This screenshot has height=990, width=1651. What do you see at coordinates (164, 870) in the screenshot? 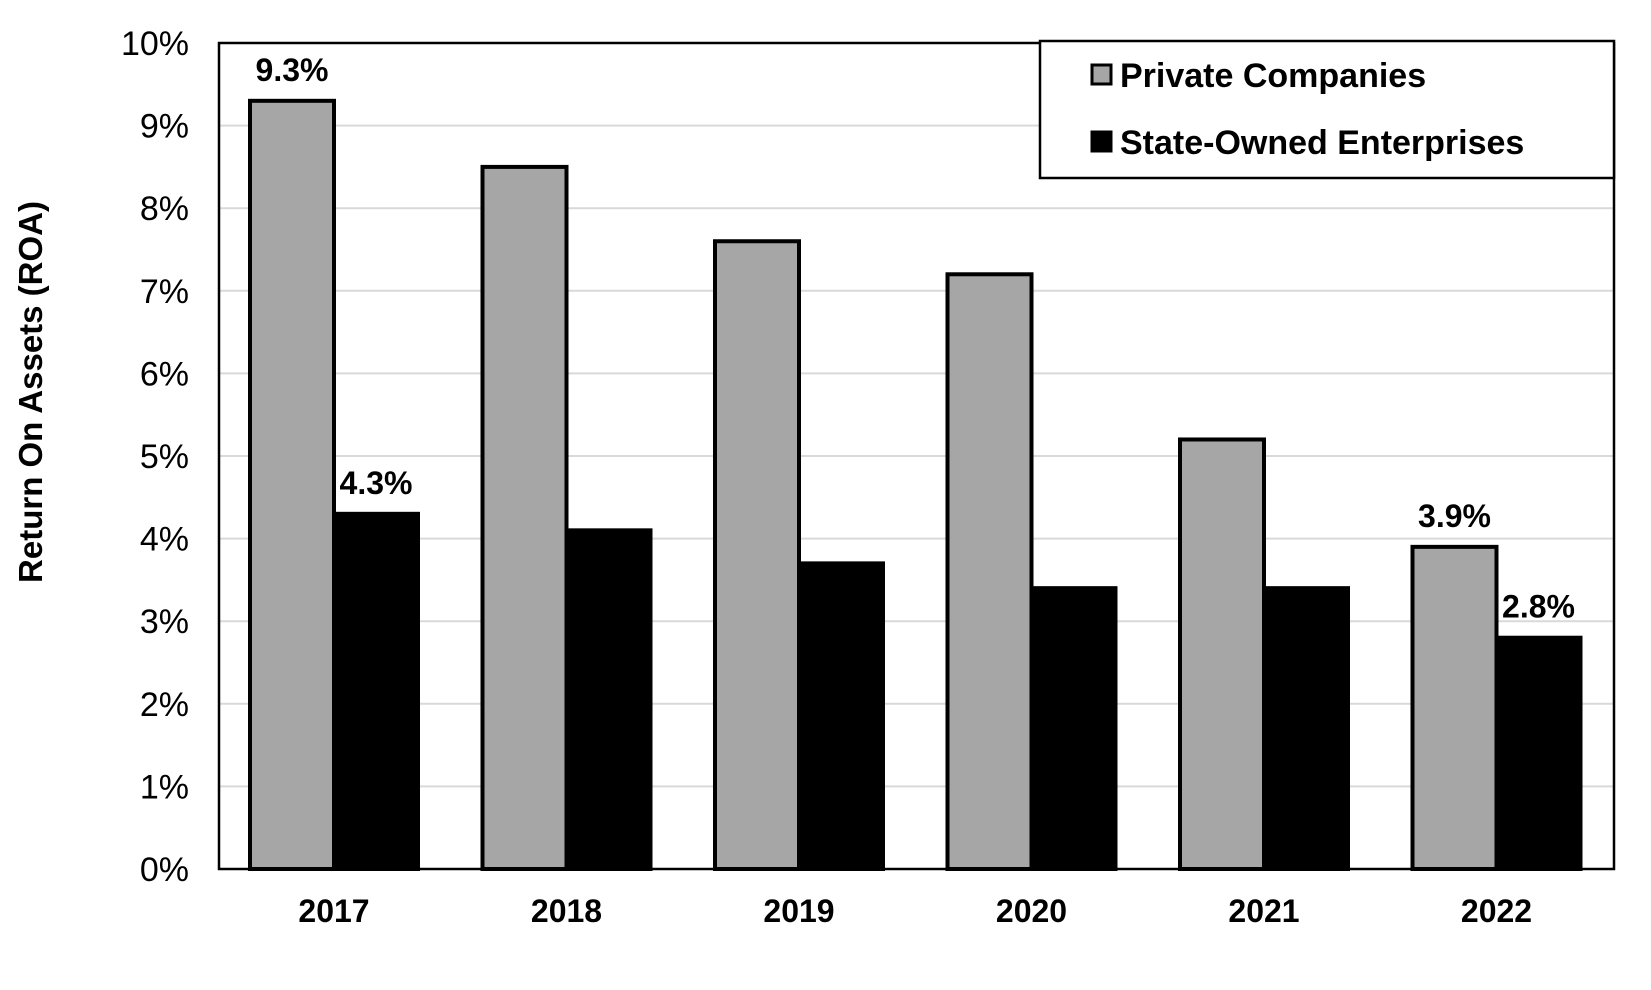
I see `y-tick-label: 0%` at bounding box center [164, 870].